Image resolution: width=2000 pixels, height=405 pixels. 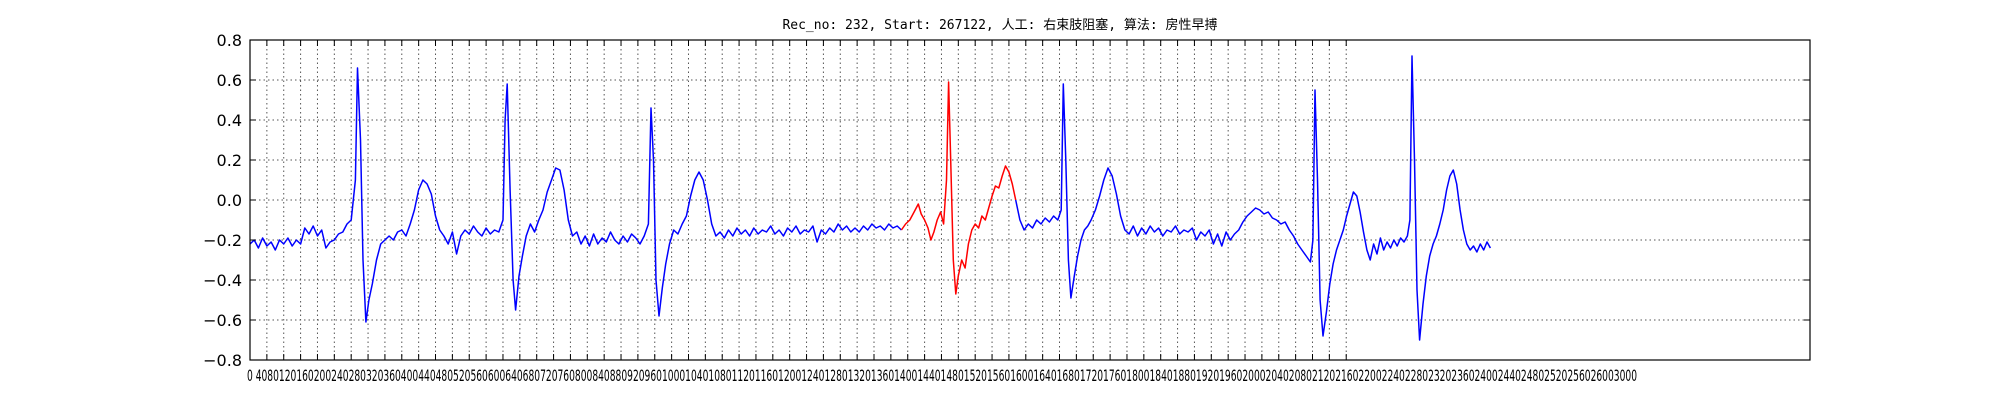 What do you see at coordinates (222, 280) in the screenshot?
I see `y-tick-label: −0.4` at bounding box center [222, 280].